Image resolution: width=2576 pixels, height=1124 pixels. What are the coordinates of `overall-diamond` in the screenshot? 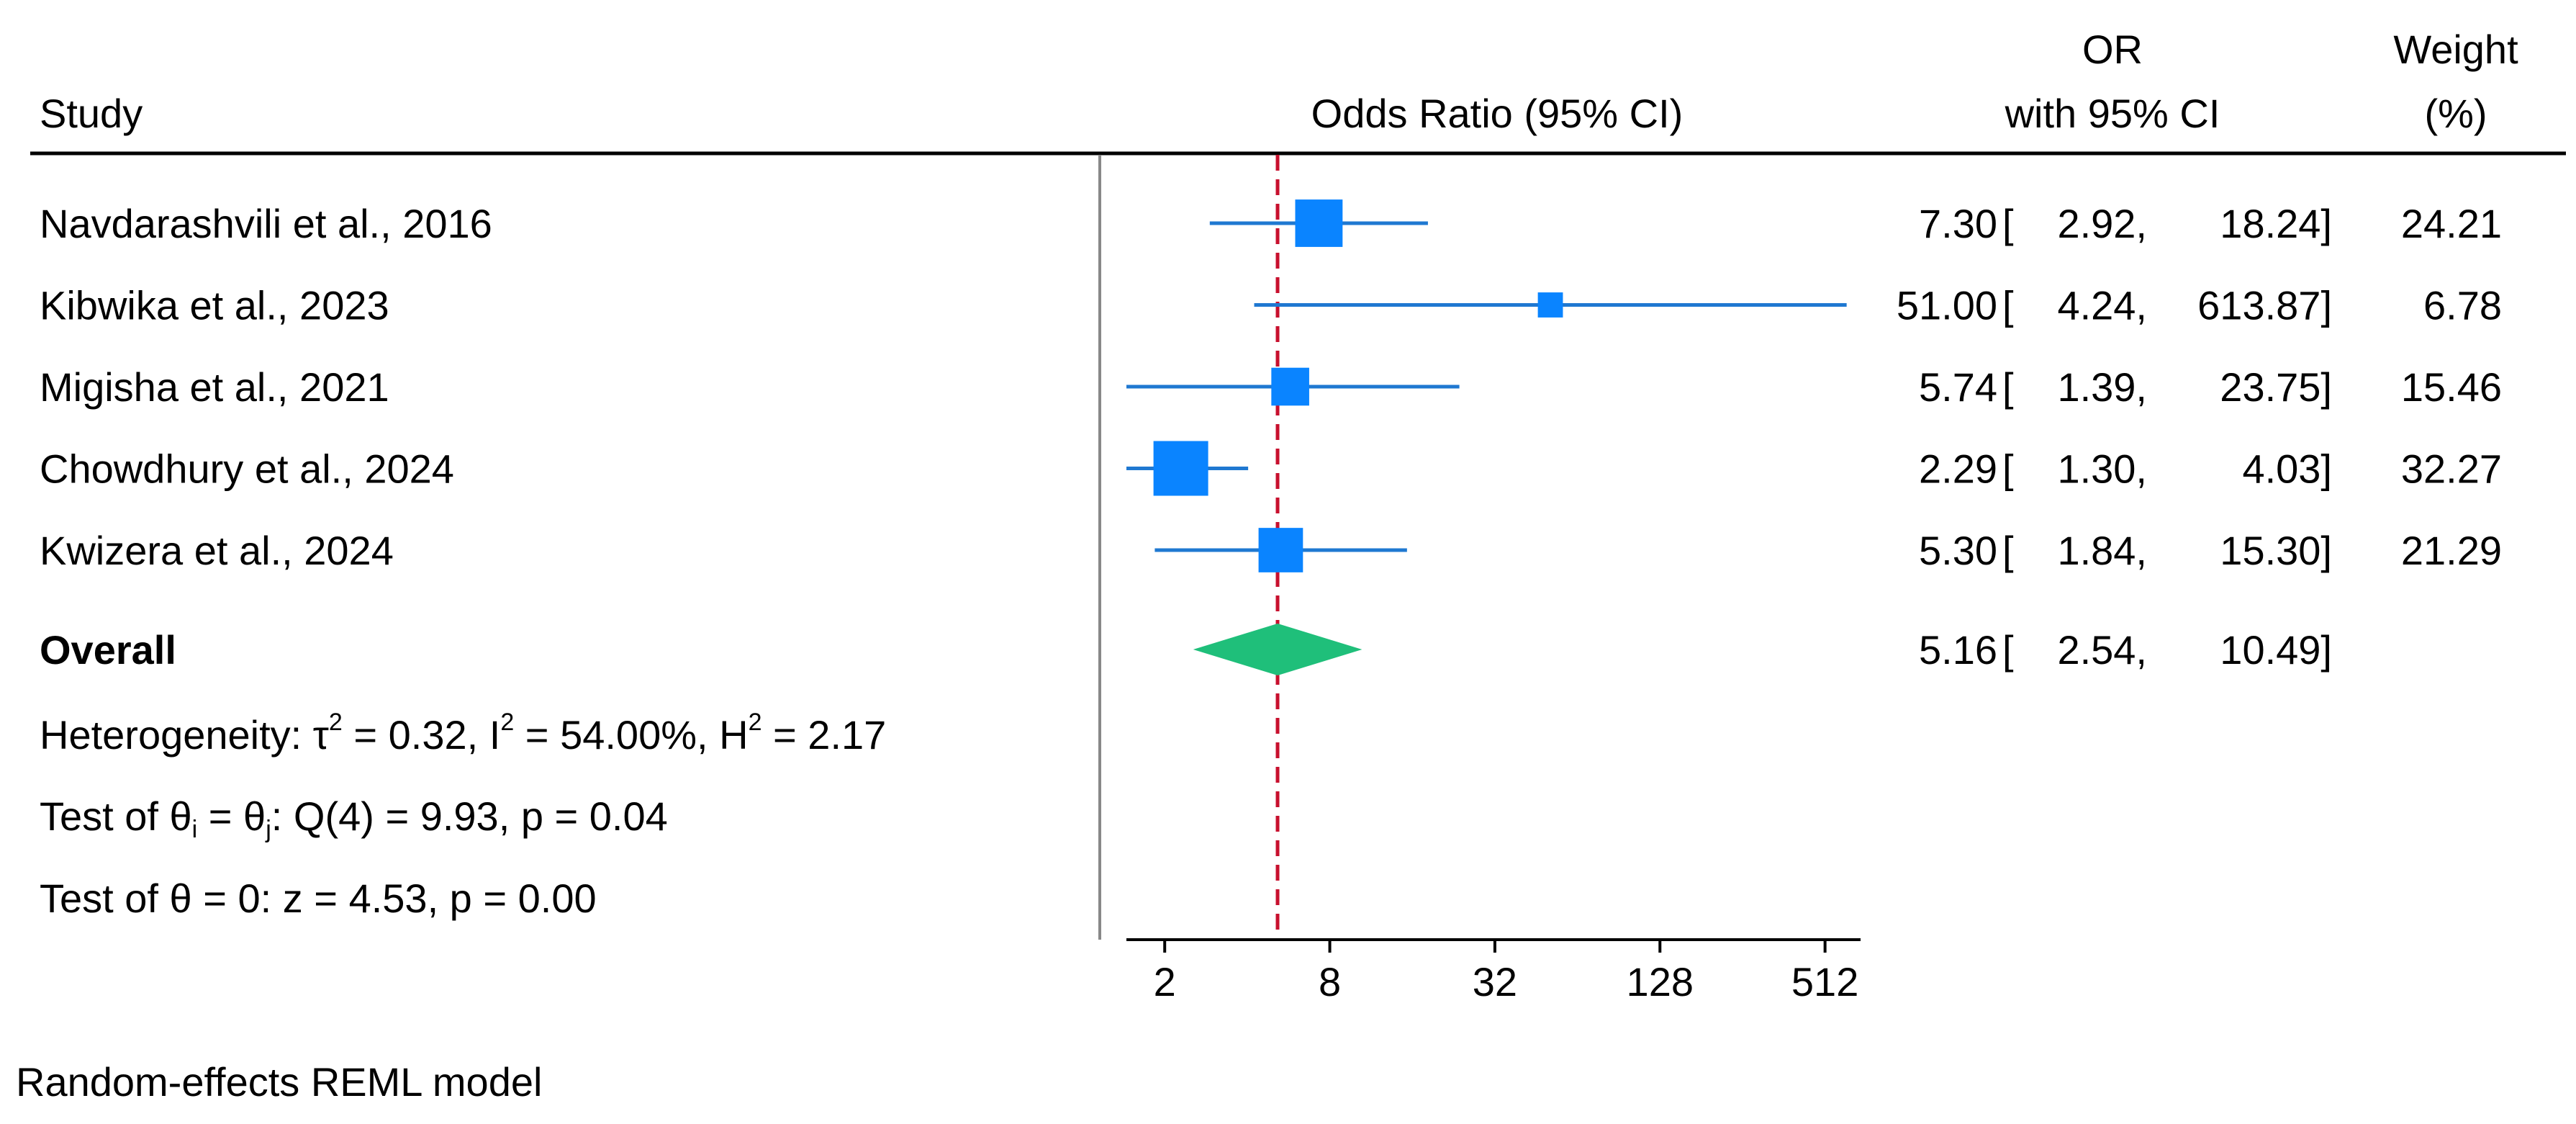 It's located at (1277, 650).